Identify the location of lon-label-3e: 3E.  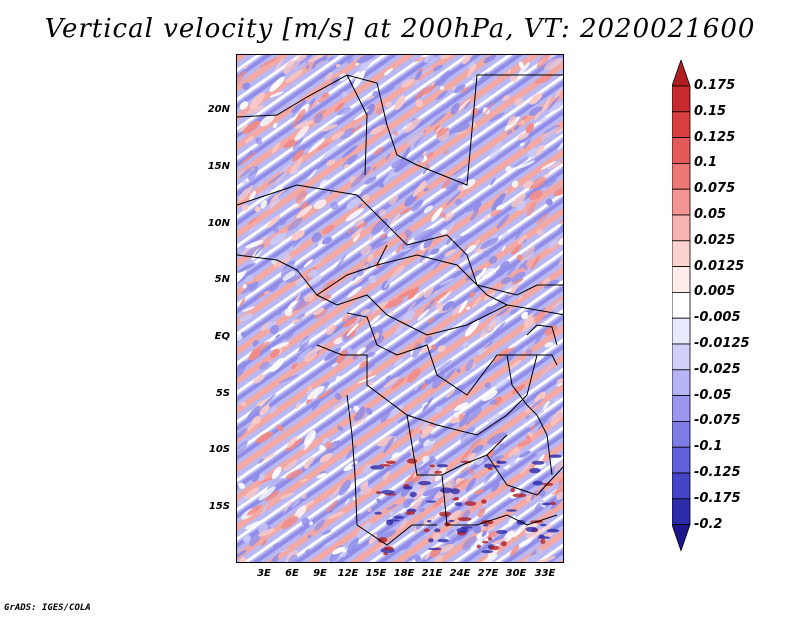
(264, 573).